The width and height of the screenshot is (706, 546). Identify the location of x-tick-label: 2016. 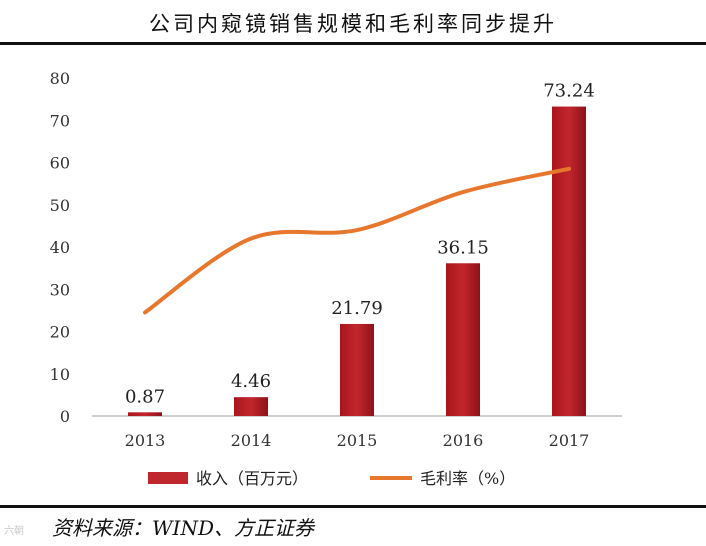
(463, 440).